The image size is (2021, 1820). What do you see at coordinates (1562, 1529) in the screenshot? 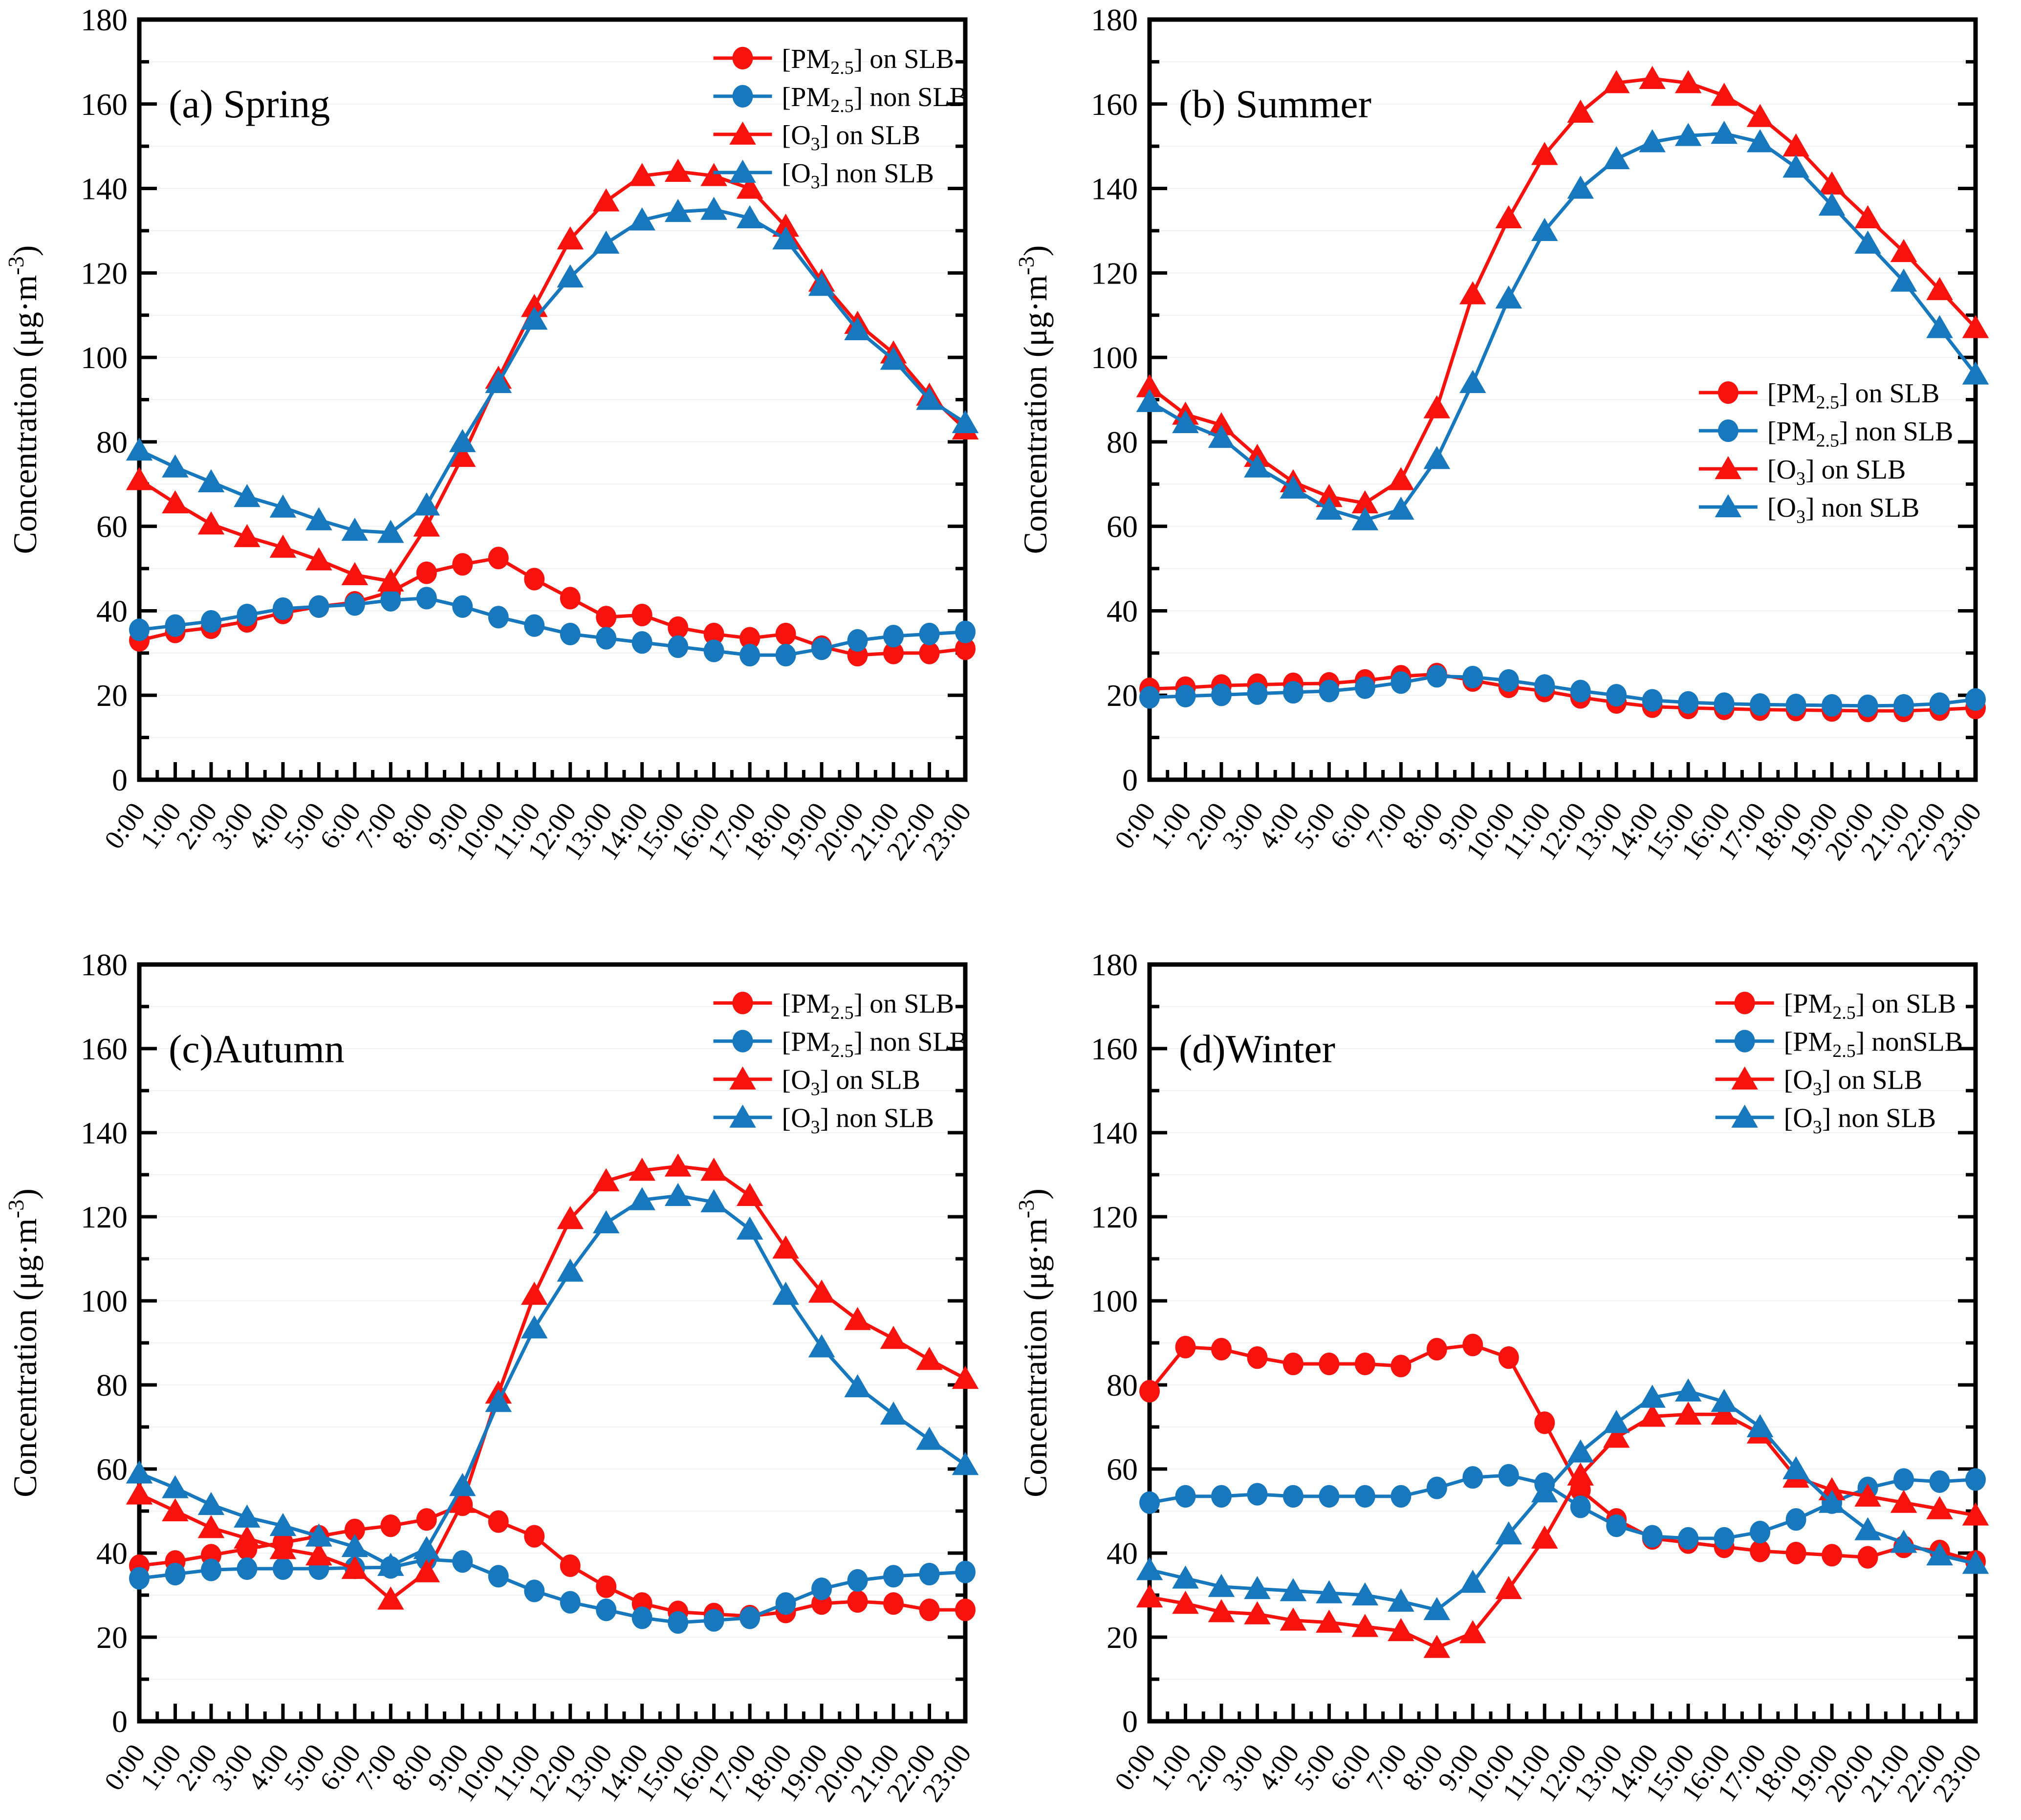
I see `series-o3_on` at bounding box center [1562, 1529].